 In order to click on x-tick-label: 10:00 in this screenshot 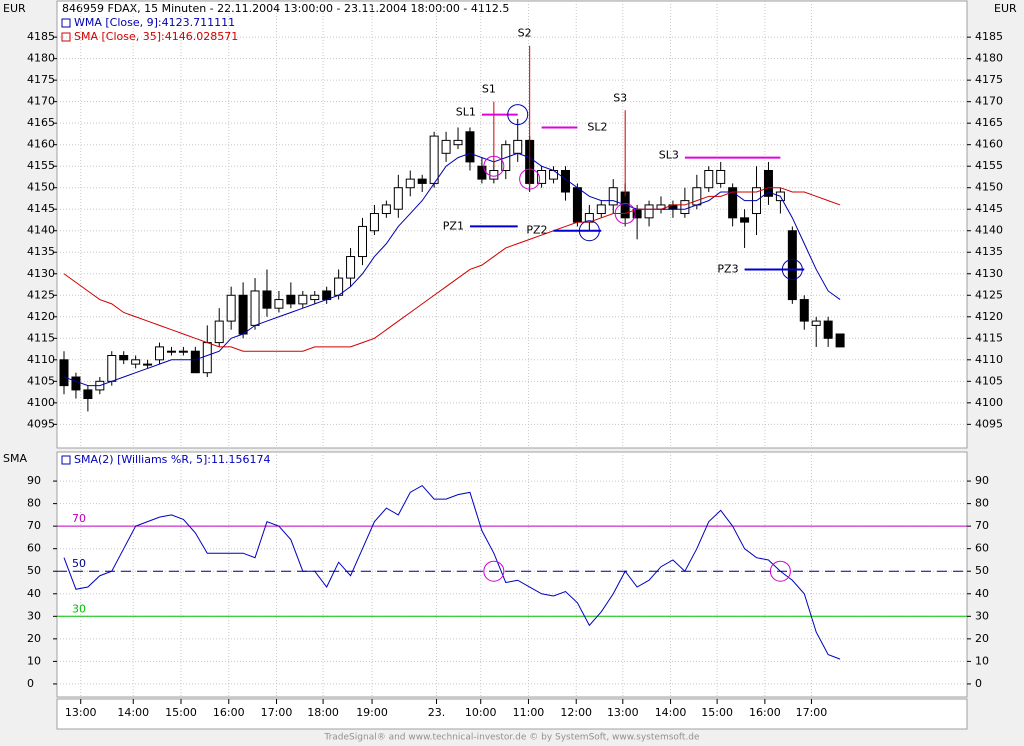, I will do `click(481, 712)`.